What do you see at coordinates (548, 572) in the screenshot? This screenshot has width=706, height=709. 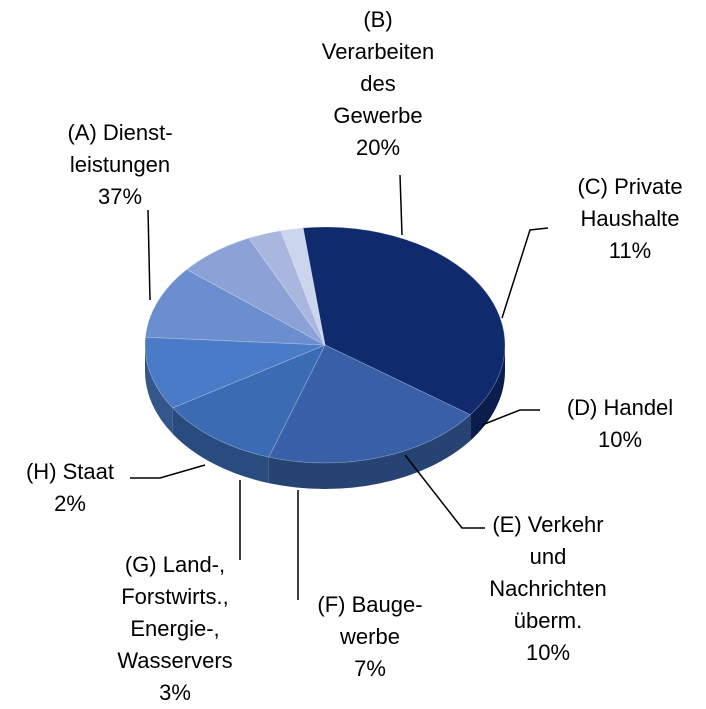 I see `category-label: (E) Verkehr und Nachrichten überm.` at bounding box center [548, 572].